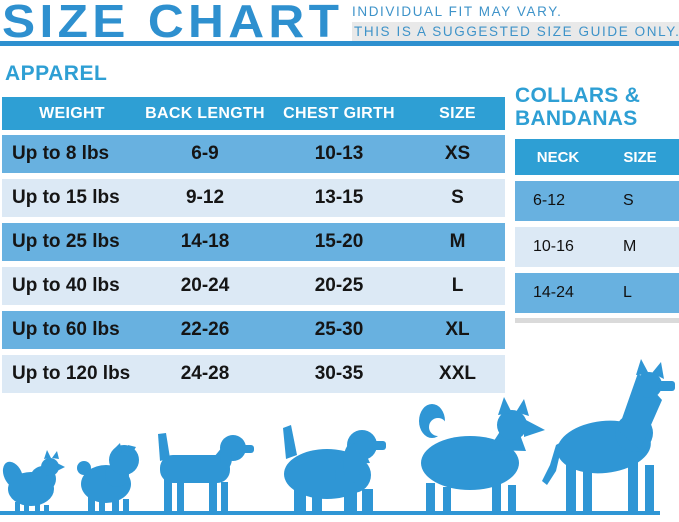 This screenshot has height=522, width=679. I want to click on table-row: Up to 60 lbs 22-26 25-30 XL, so click(253, 330).